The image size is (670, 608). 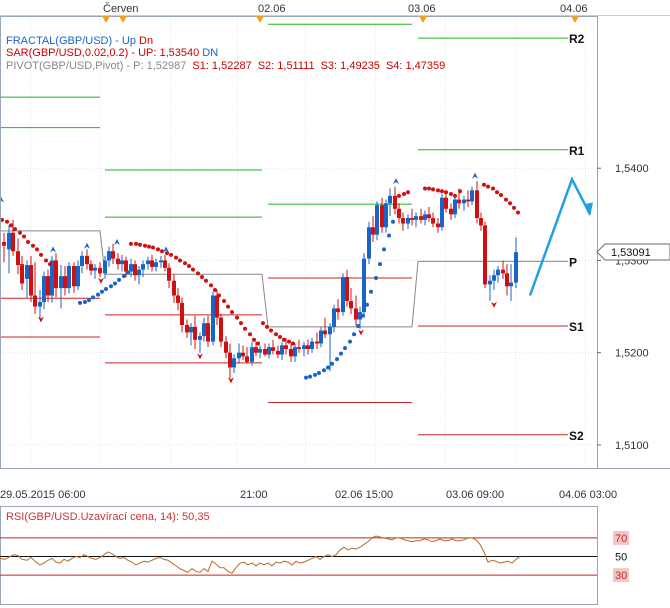 What do you see at coordinates (254, 495) in the screenshot?
I see `x-tick-label: 21:00` at bounding box center [254, 495].